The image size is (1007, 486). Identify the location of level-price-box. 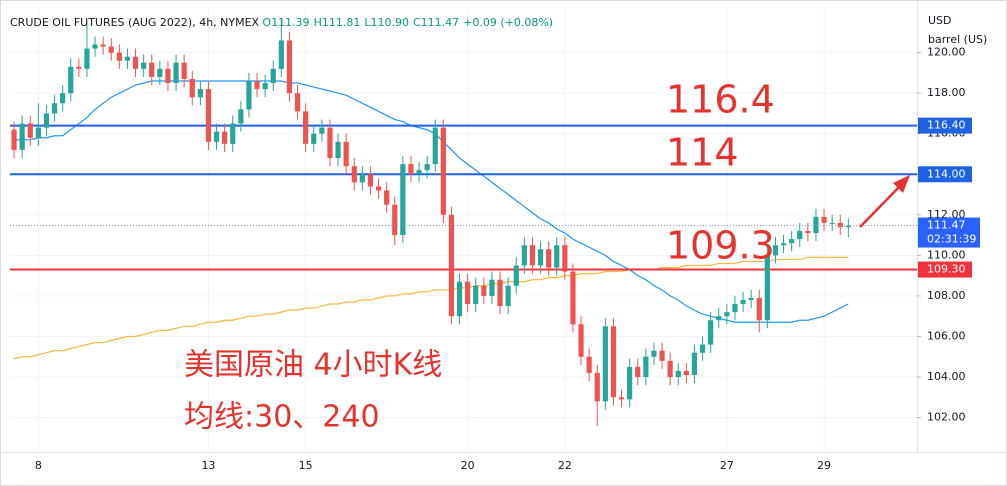
(945, 174).